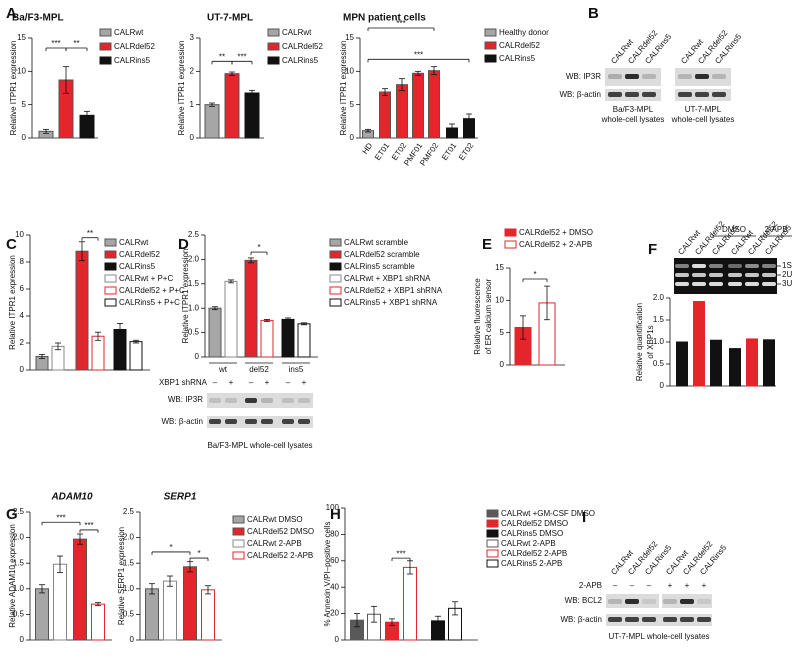 Image resolution: width=795 pixels, height=668 pixels. I want to click on legend-label: CALRdel52 + P+C, so click(152, 290).